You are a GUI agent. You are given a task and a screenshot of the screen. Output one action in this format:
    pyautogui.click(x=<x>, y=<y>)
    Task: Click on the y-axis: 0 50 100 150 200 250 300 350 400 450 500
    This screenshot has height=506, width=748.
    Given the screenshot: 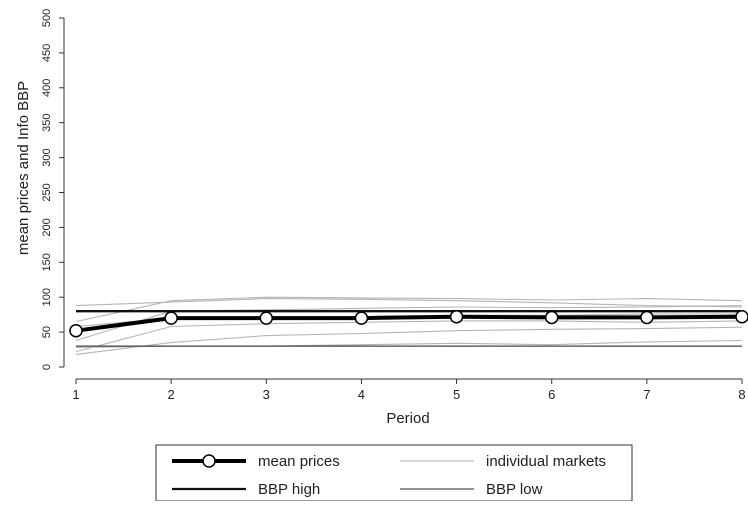 What is the action you would take?
    pyautogui.click(x=53, y=189)
    